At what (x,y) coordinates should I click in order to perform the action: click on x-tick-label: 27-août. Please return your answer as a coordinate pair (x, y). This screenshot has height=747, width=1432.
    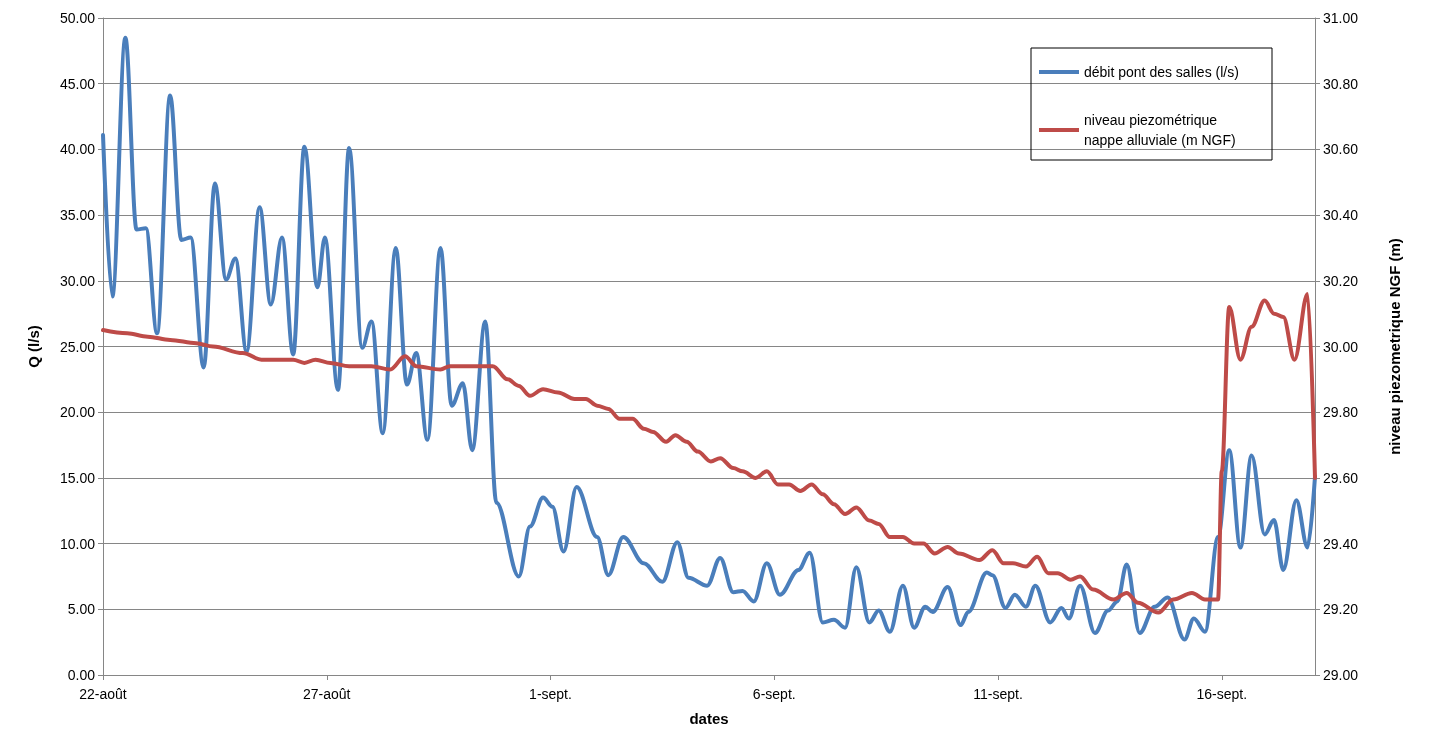
    Looking at the image, I should click on (327, 694).